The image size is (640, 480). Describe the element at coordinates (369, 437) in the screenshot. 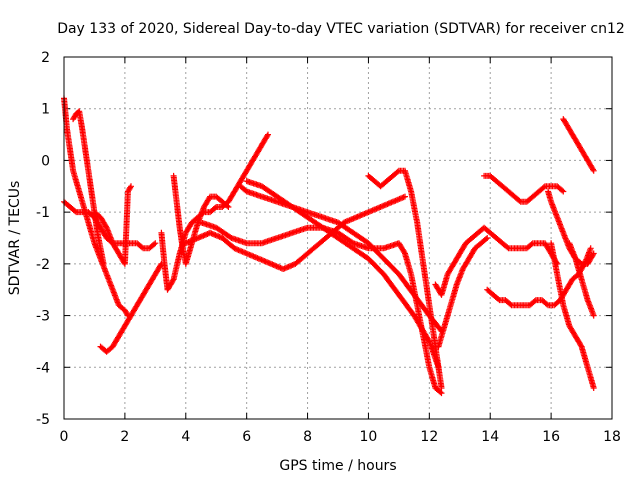

I see `x-tick-label: 10` at that location.